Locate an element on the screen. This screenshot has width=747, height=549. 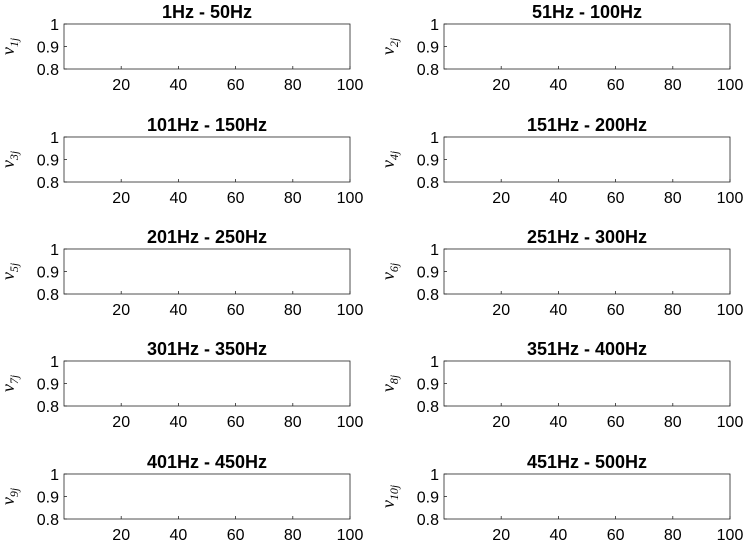
subplot-title: 51Hz - 100Hz is located at coordinates (587, 12).